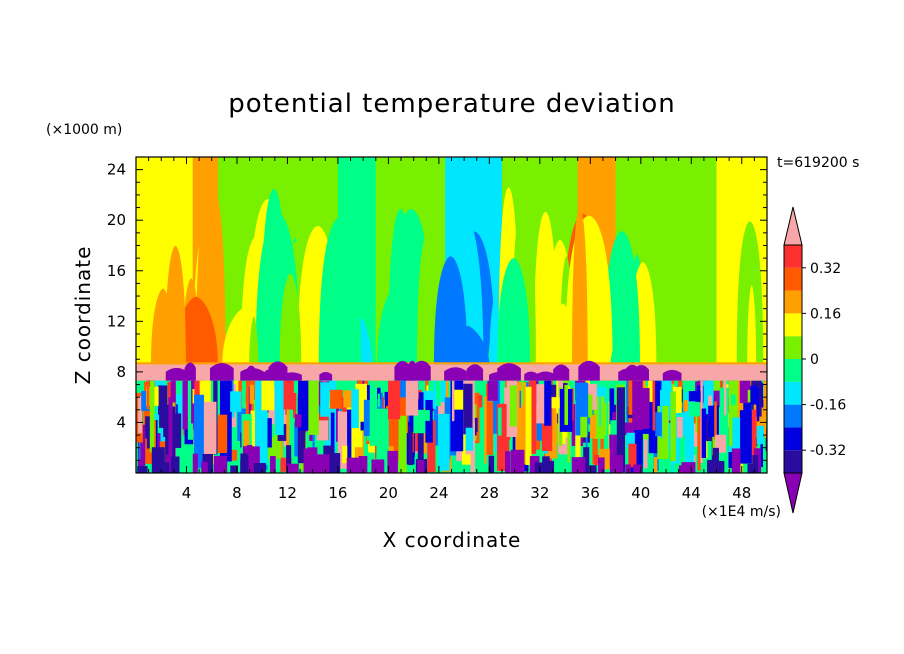 Image resolution: width=904 pixels, height=654 pixels. What do you see at coordinates (793, 493) in the screenshot?
I see `colorbar-extend-bottom` at bounding box center [793, 493].